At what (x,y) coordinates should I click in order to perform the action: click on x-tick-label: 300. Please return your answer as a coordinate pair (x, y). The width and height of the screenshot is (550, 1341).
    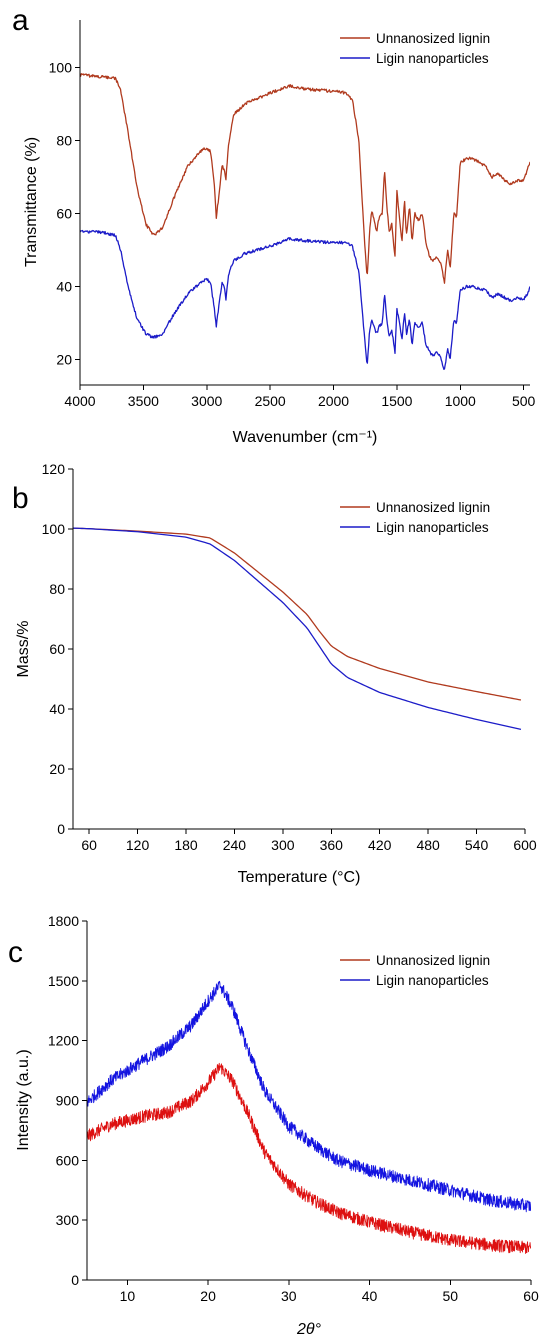
    Looking at the image, I should click on (283, 845).